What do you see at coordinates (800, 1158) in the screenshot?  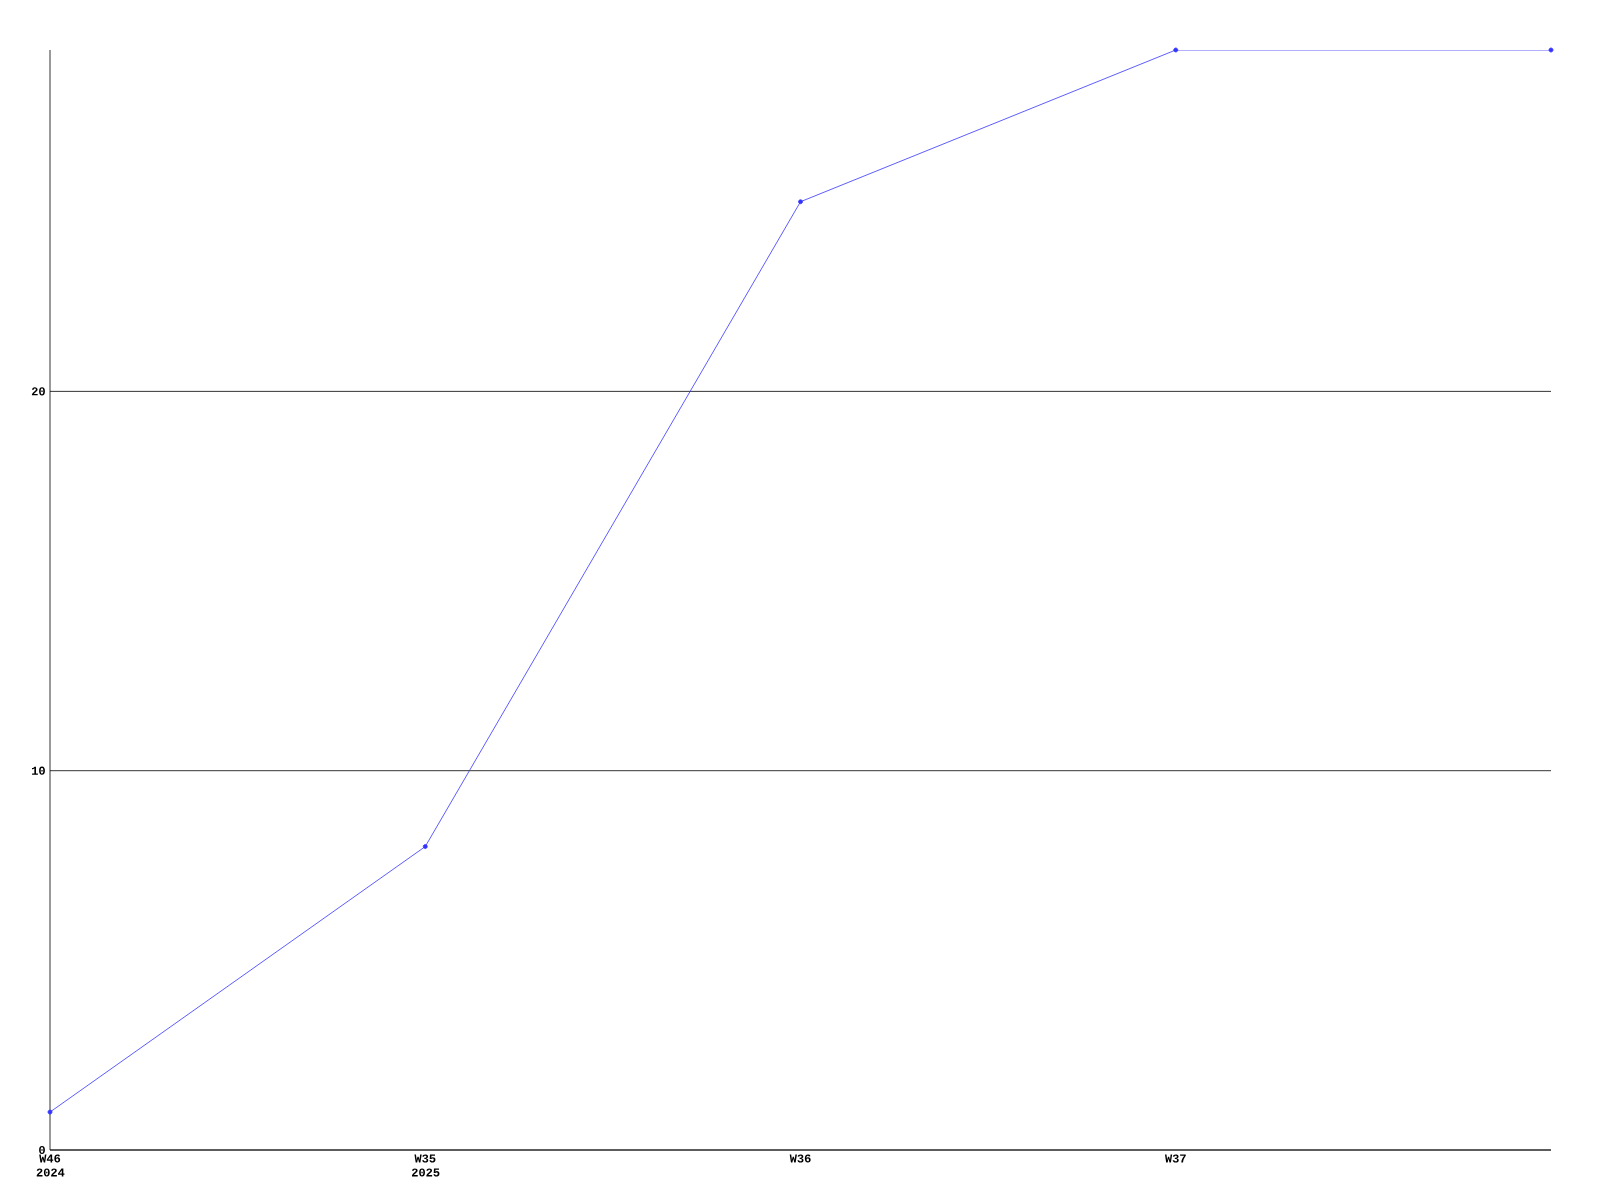 I see `x-tick-label: W36` at bounding box center [800, 1158].